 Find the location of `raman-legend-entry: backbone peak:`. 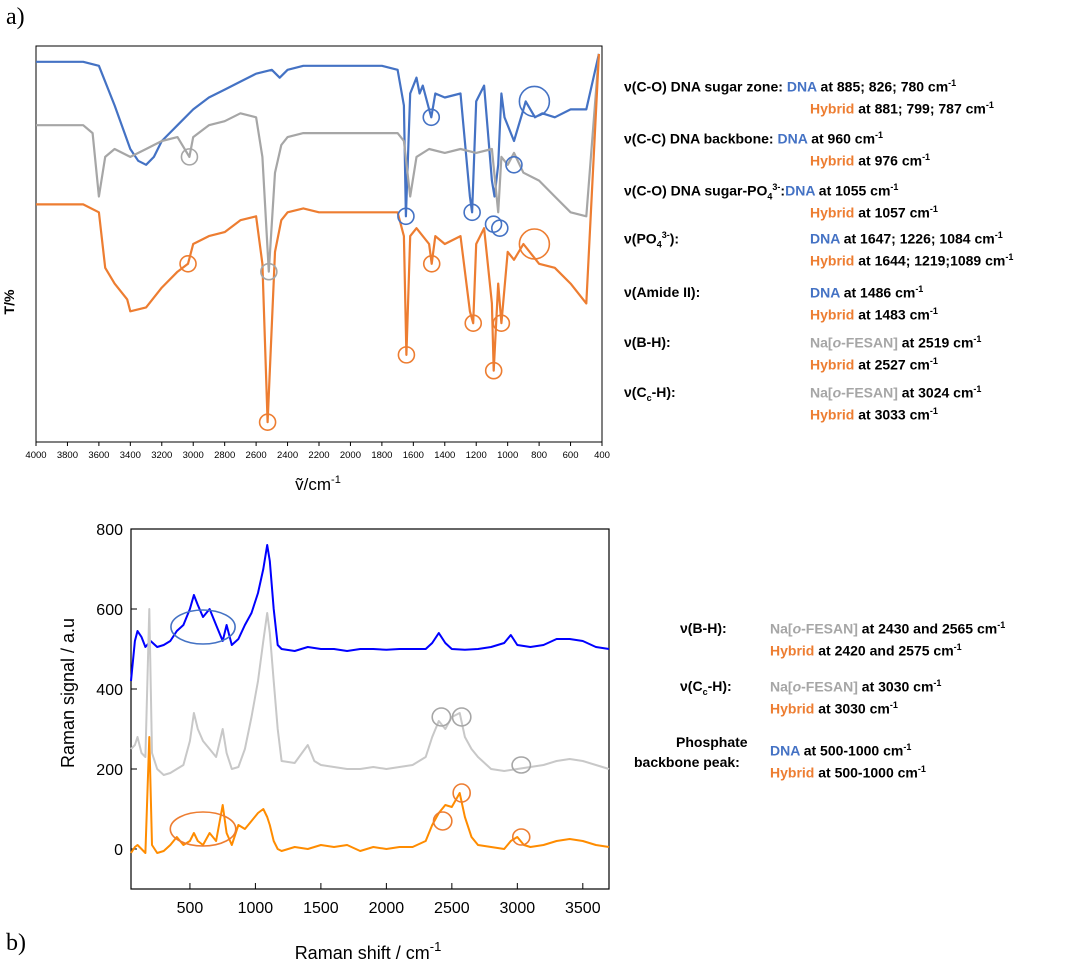

raman-legend-entry: backbone peak: is located at coordinates (687, 762).